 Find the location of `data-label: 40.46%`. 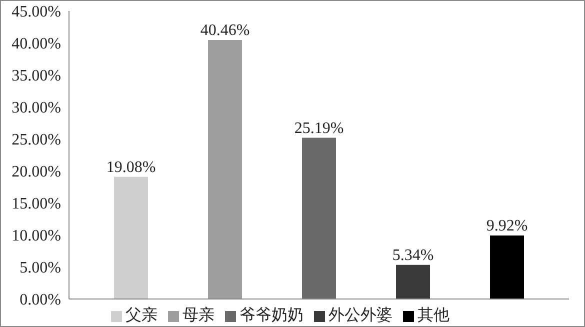

data-label: 40.46% is located at coordinates (225, 31).